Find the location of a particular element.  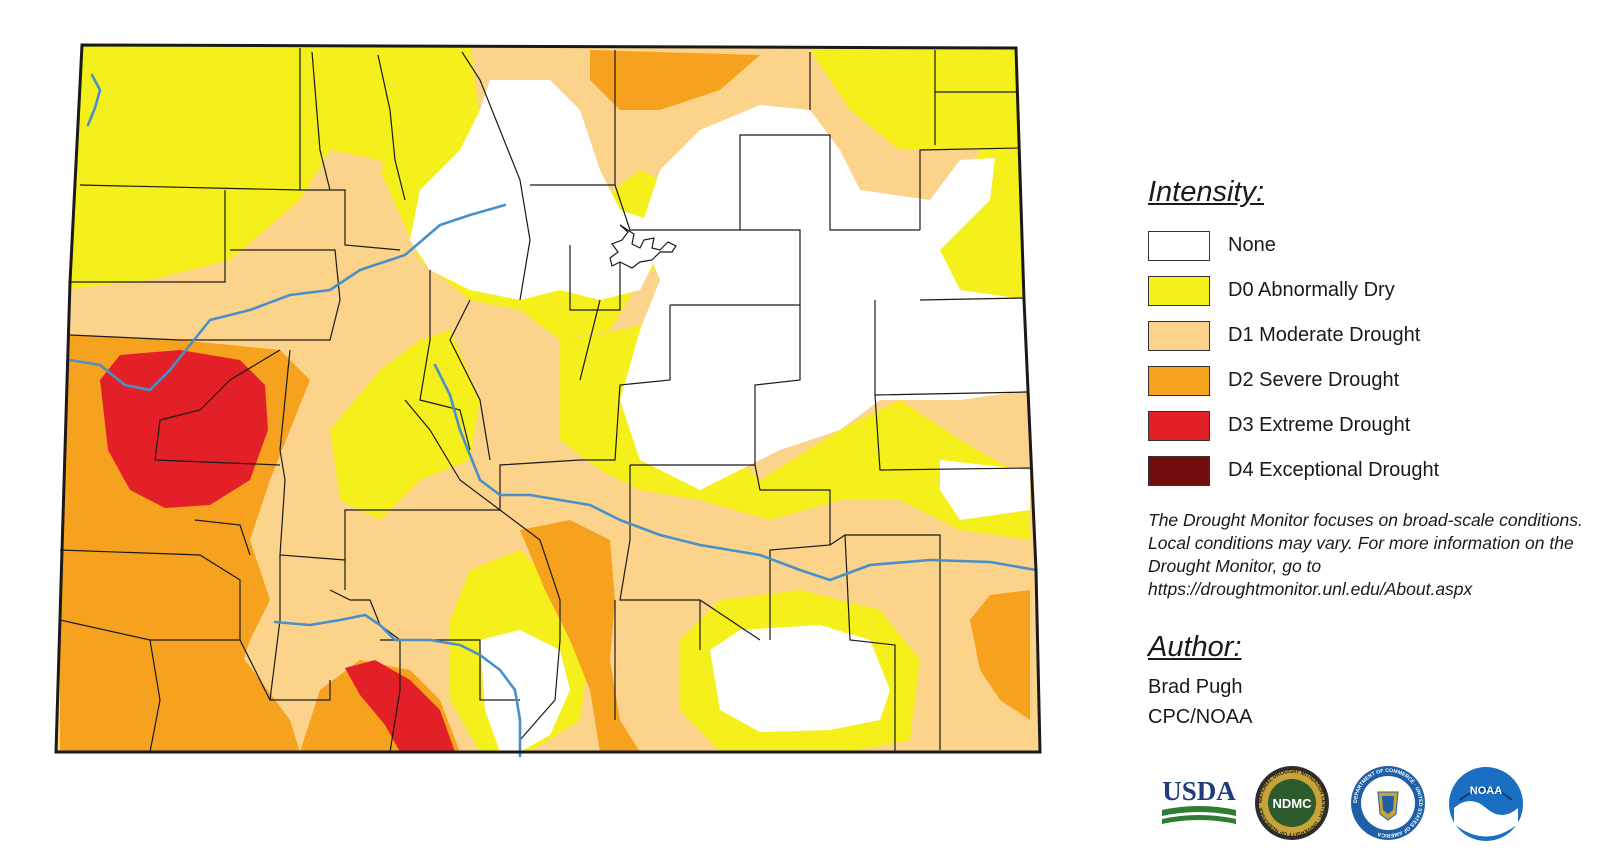

d2-north-area is located at coordinates (675, 80).